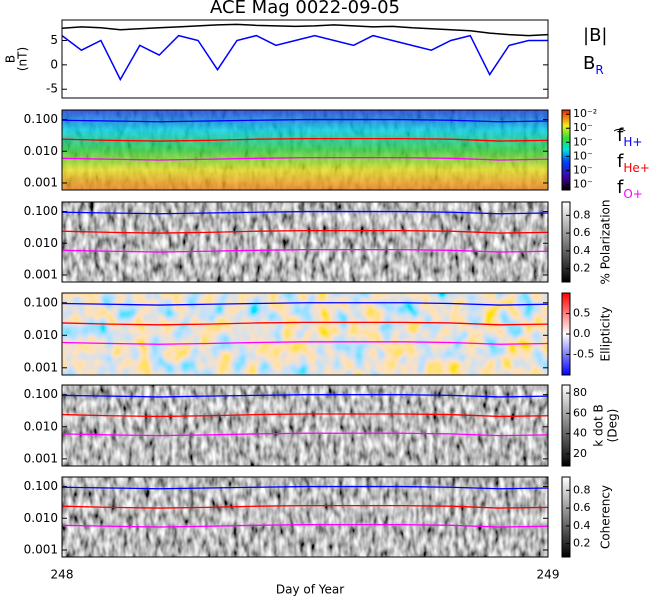  Describe the element at coordinates (62, 575) in the screenshot. I see `x-tick-label: 248` at that location.